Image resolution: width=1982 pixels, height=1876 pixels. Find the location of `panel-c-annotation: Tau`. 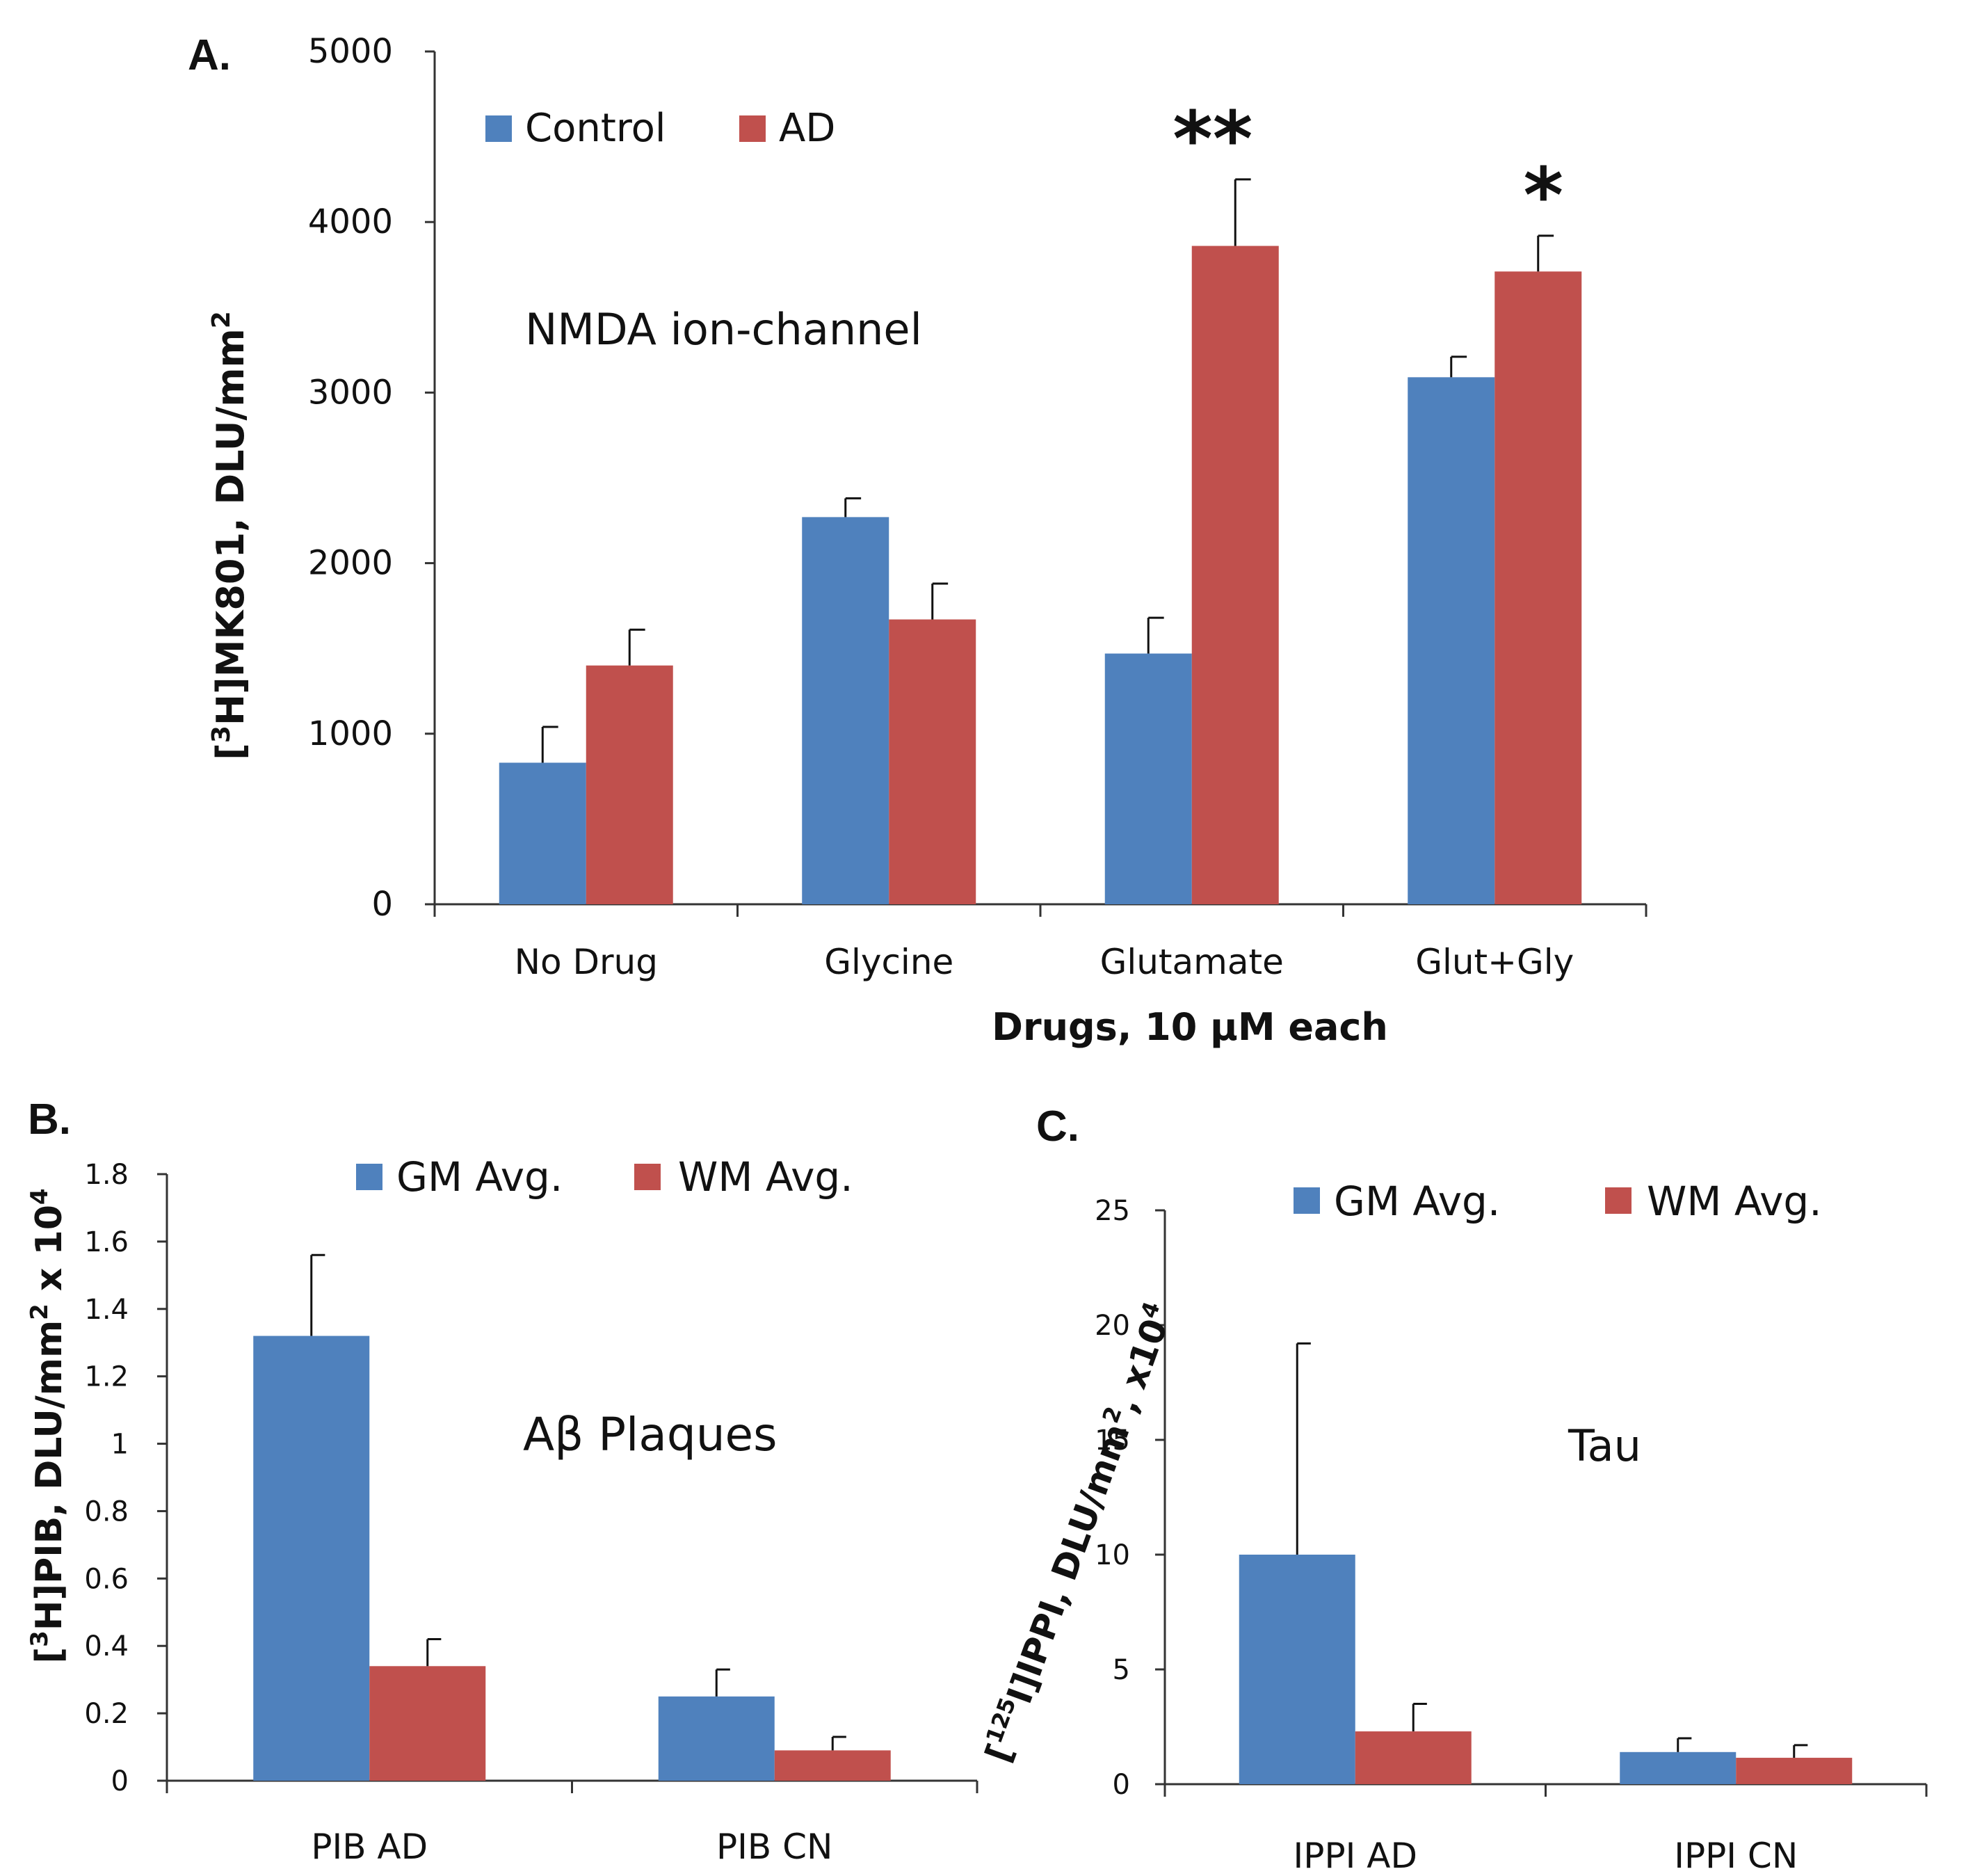

panel-c-annotation: Tau is located at coordinates (1605, 1446).